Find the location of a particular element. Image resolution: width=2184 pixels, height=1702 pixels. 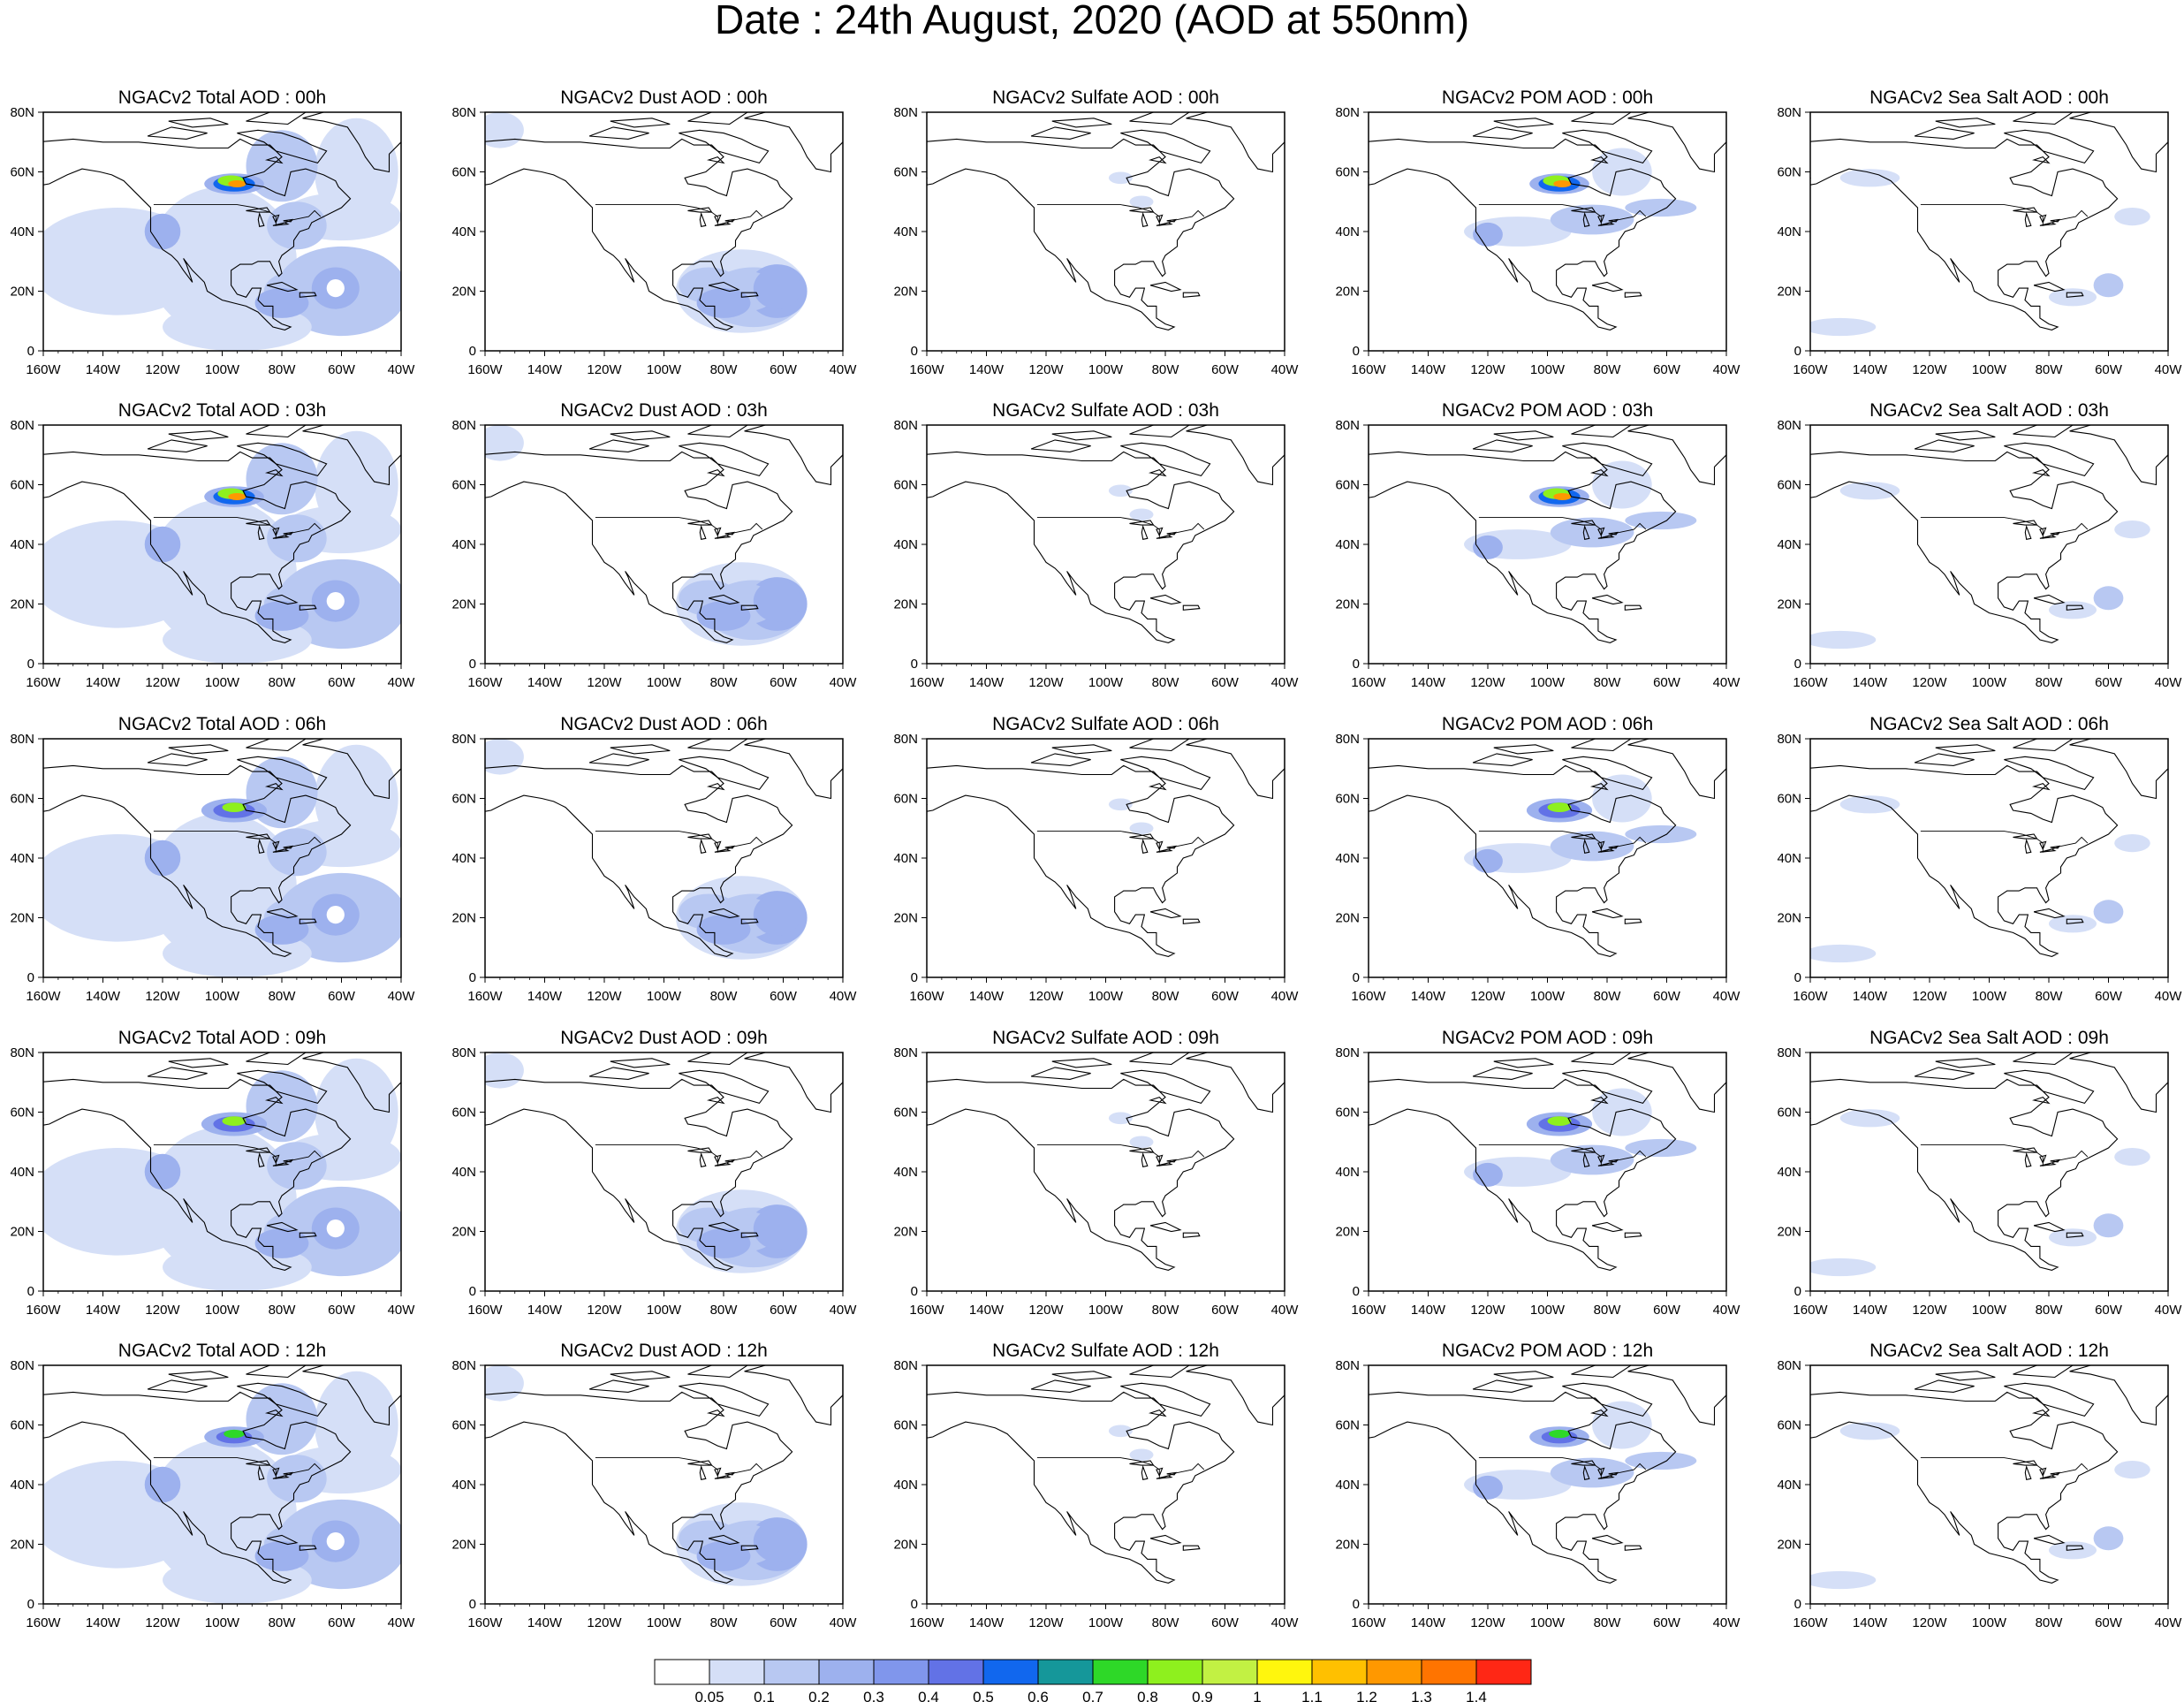

colorbar-swatch is located at coordinates (737, 1672).